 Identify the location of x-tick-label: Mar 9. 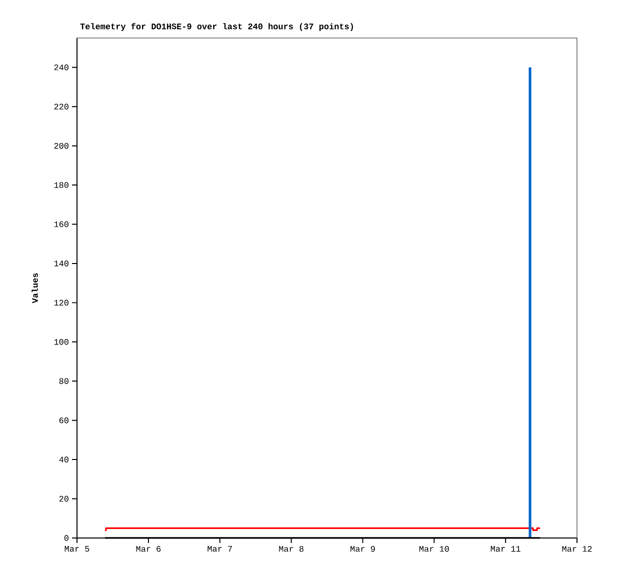
(362, 549).